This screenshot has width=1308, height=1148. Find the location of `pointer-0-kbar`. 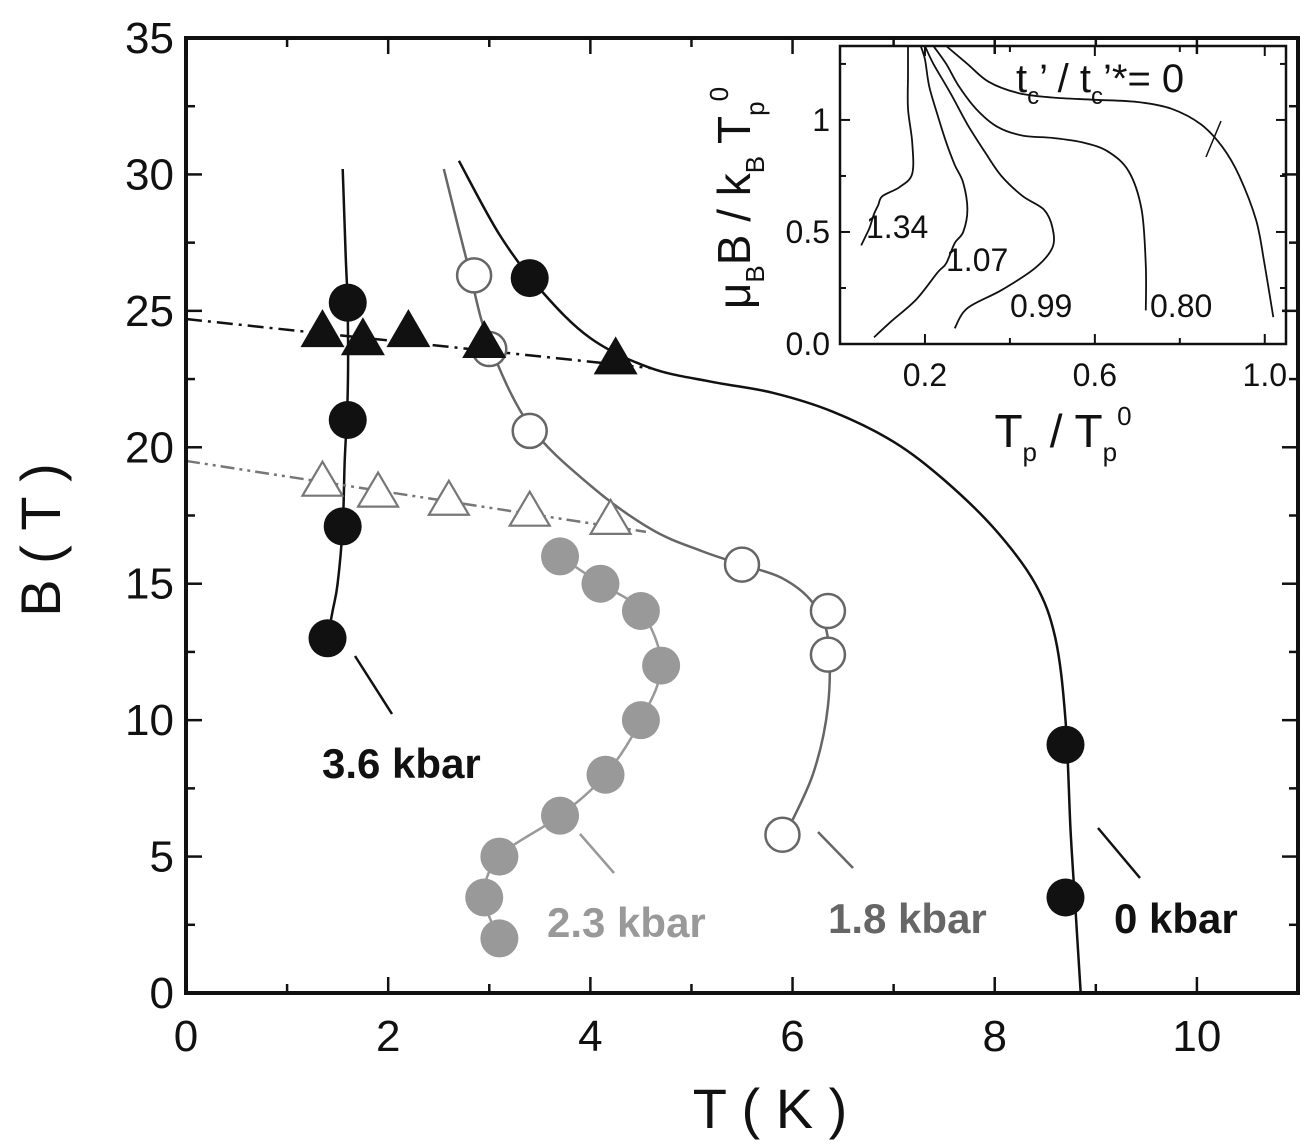

pointer-0-kbar is located at coordinates (1119, 853).